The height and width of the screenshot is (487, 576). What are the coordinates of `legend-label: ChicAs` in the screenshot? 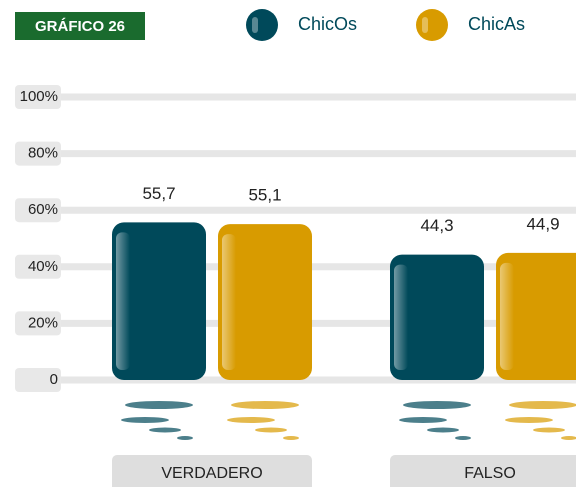 It's located at (496, 24).